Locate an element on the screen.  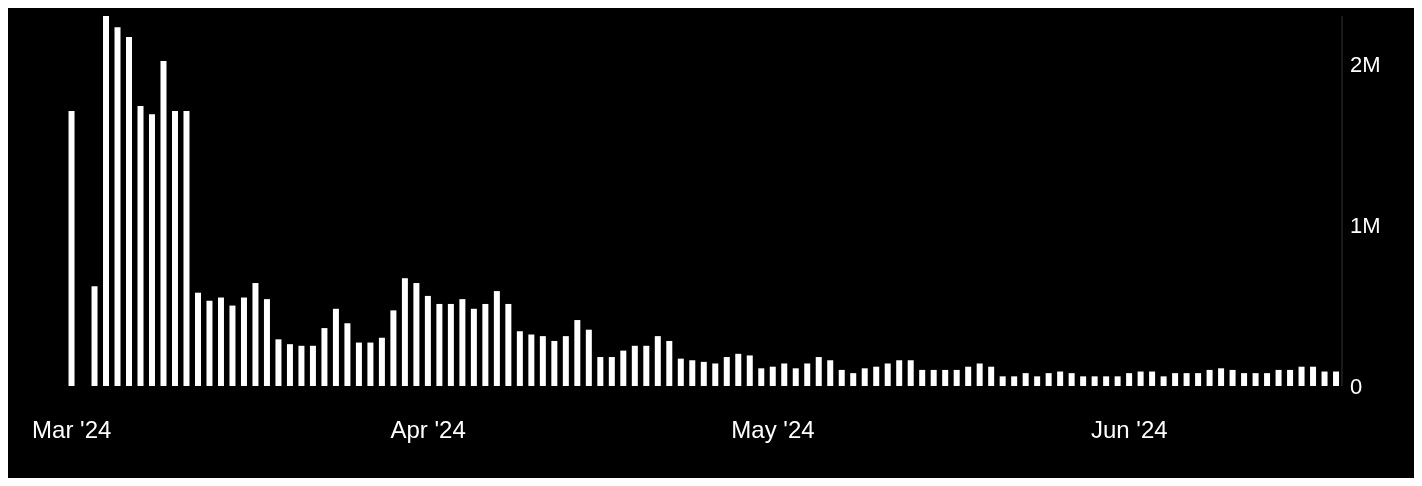
x-tick-label: Mar '24 is located at coordinates (72, 429).